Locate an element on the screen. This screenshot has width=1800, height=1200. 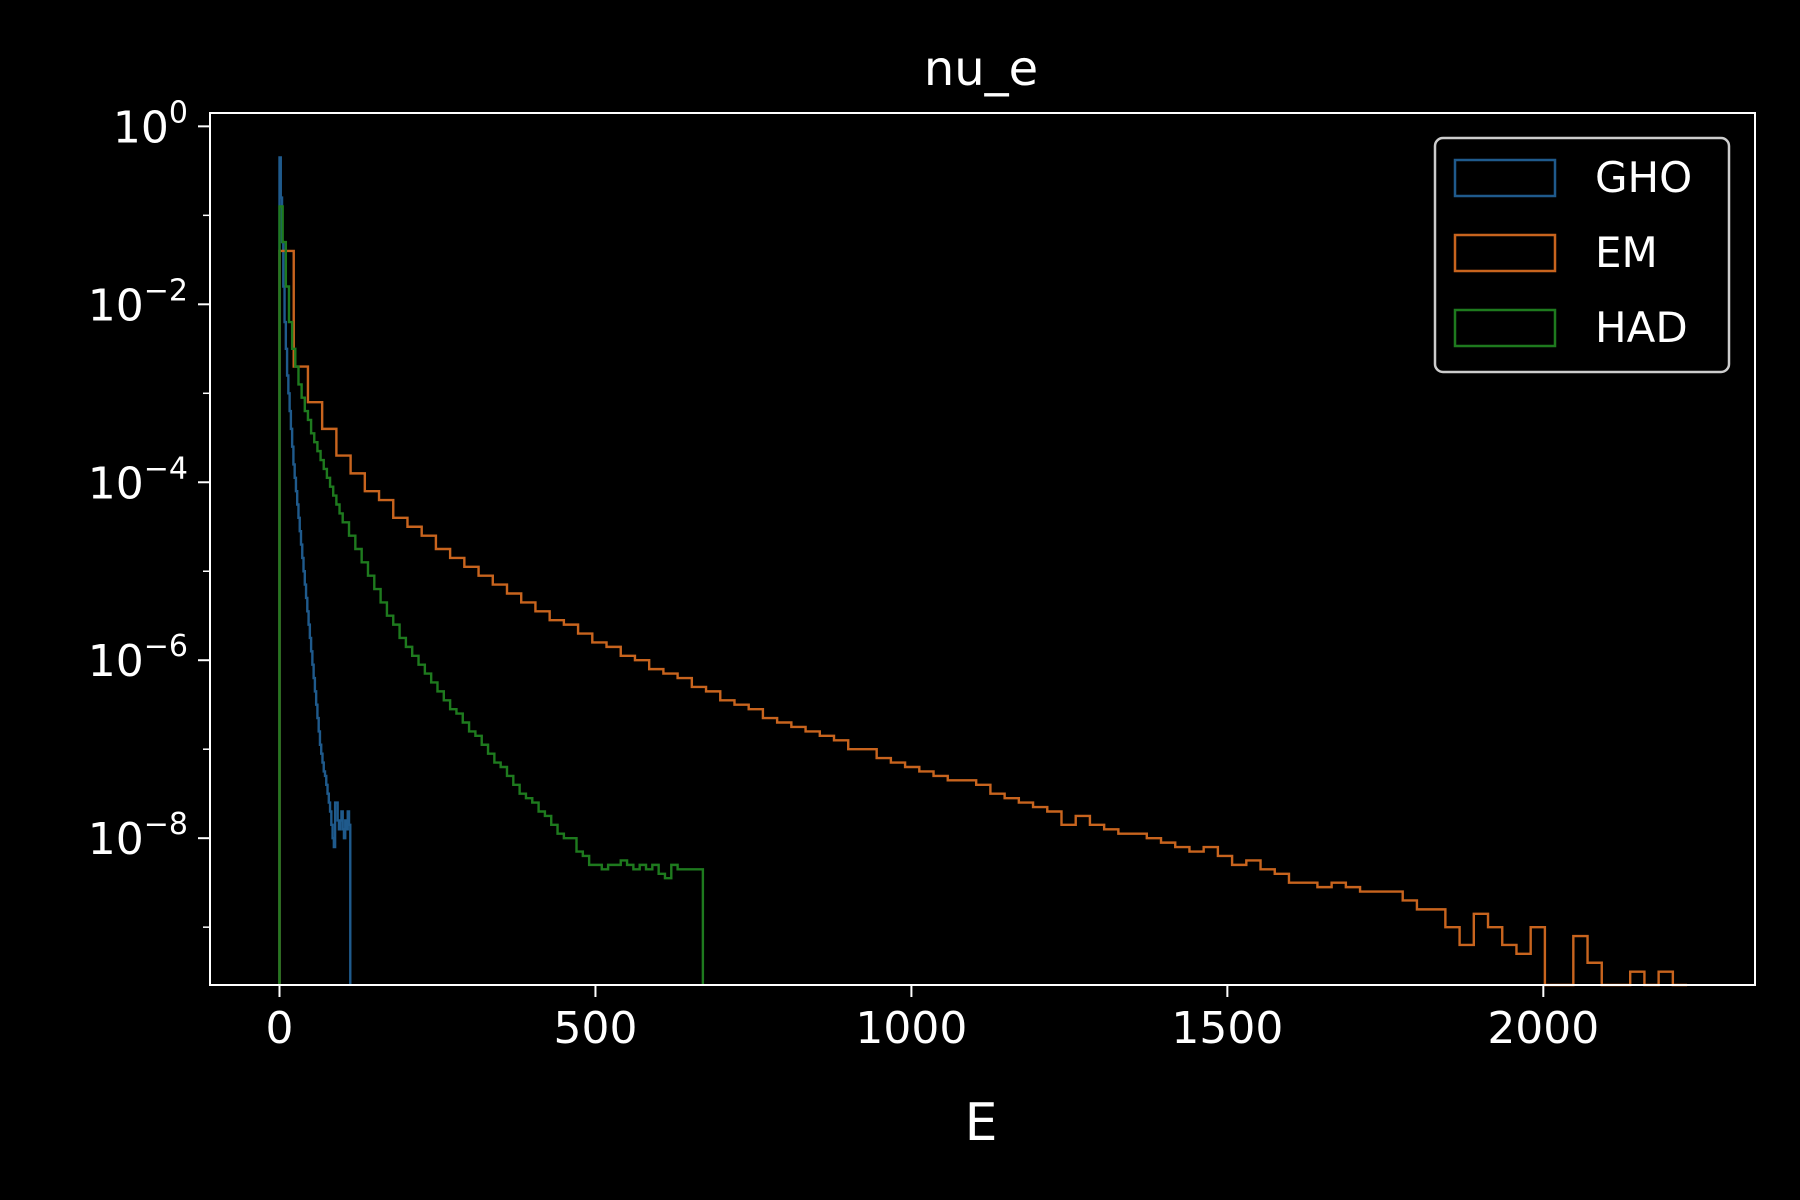
x-tick-label: 0 is located at coordinates (280, 1028).